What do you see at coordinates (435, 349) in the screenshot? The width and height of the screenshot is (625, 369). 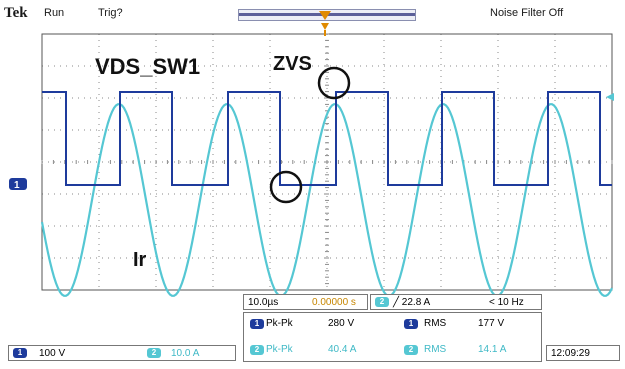 I see `meas-ch2-rms-label: RMS` at bounding box center [435, 349].